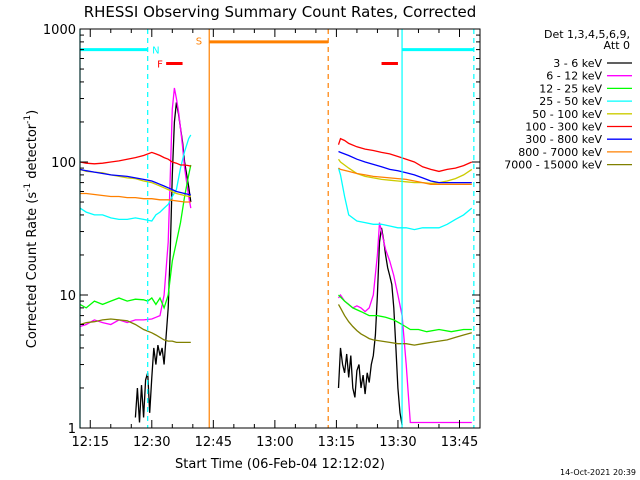 This screenshot has width=640, height=480. Describe the element at coordinates (567, 114) in the screenshot. I see `legend-label-4: 50 - 100 keV` at that location.